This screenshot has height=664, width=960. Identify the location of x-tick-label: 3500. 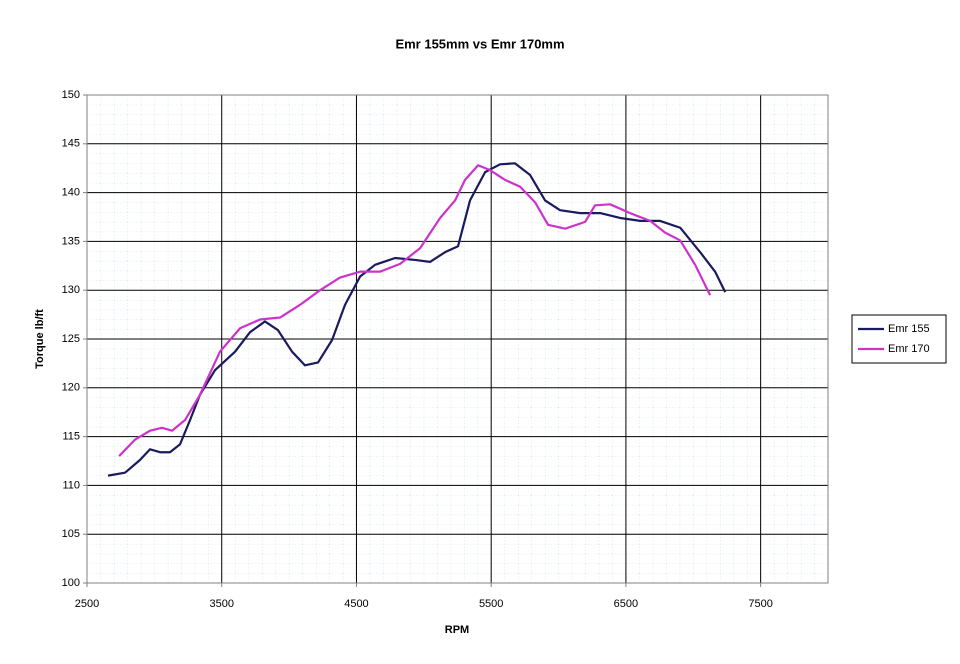
(221, 604).